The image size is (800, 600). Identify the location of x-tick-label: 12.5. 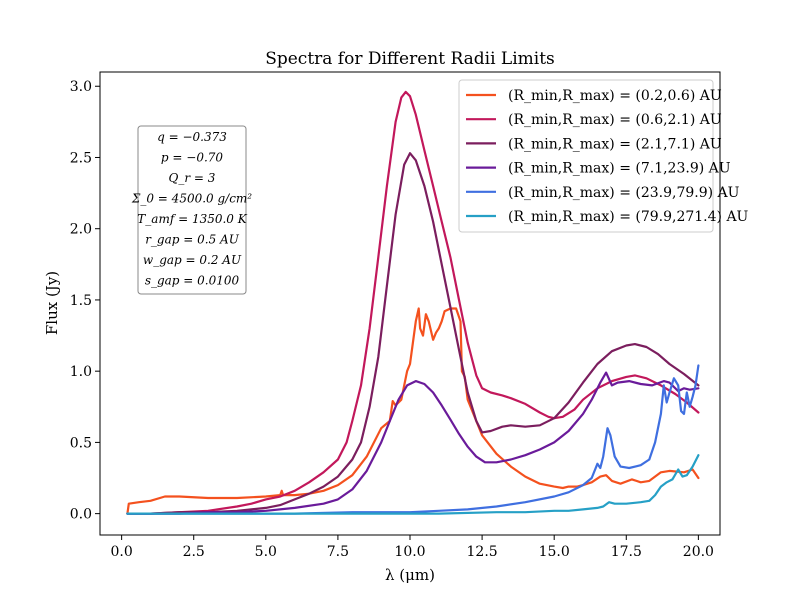
(482, 552).